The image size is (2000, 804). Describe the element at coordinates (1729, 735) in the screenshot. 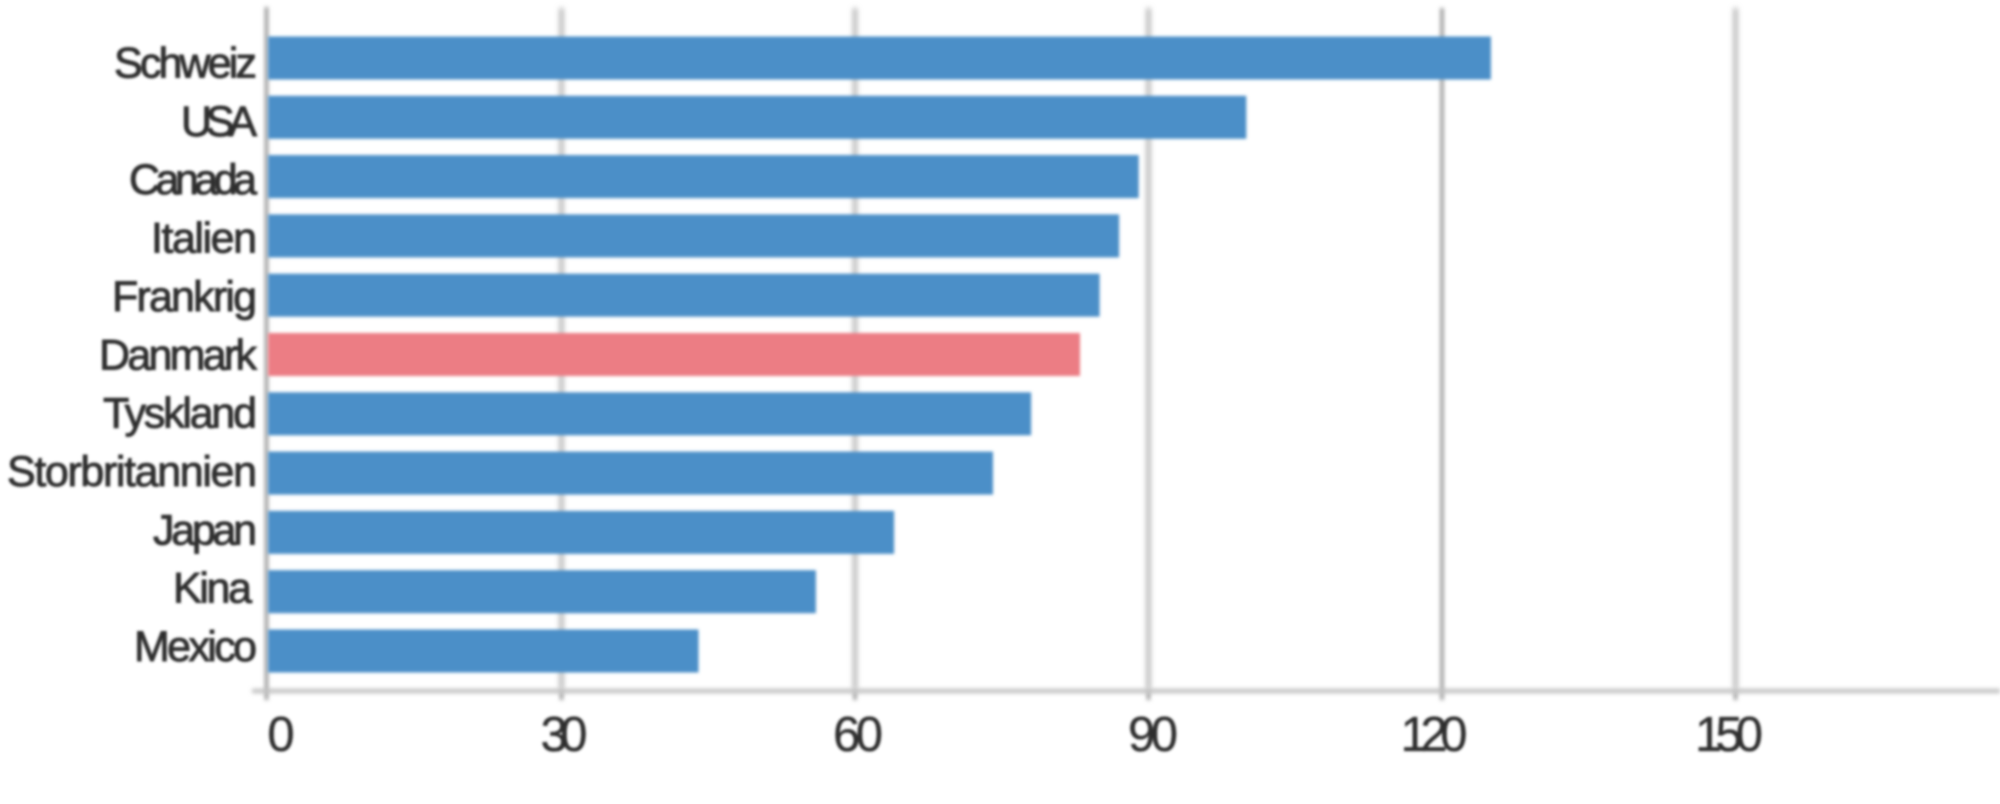

I see `svg-text: 150` at that location.